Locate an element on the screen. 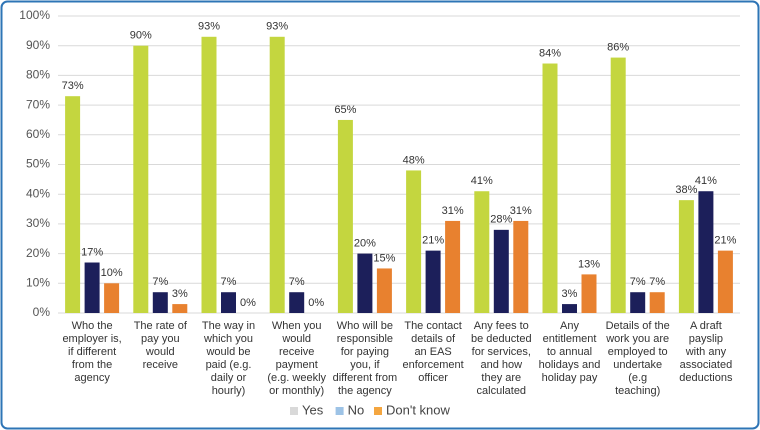 The width and height of the screenshot is (760, 430). y-tick-label: 30% is located at coordinates (38, 223).